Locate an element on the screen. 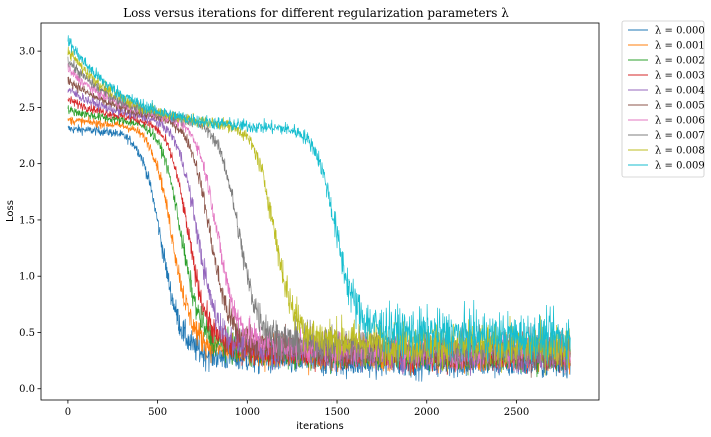  legend-label-4: λ = 0.004 is located at coordinates (680, 91).